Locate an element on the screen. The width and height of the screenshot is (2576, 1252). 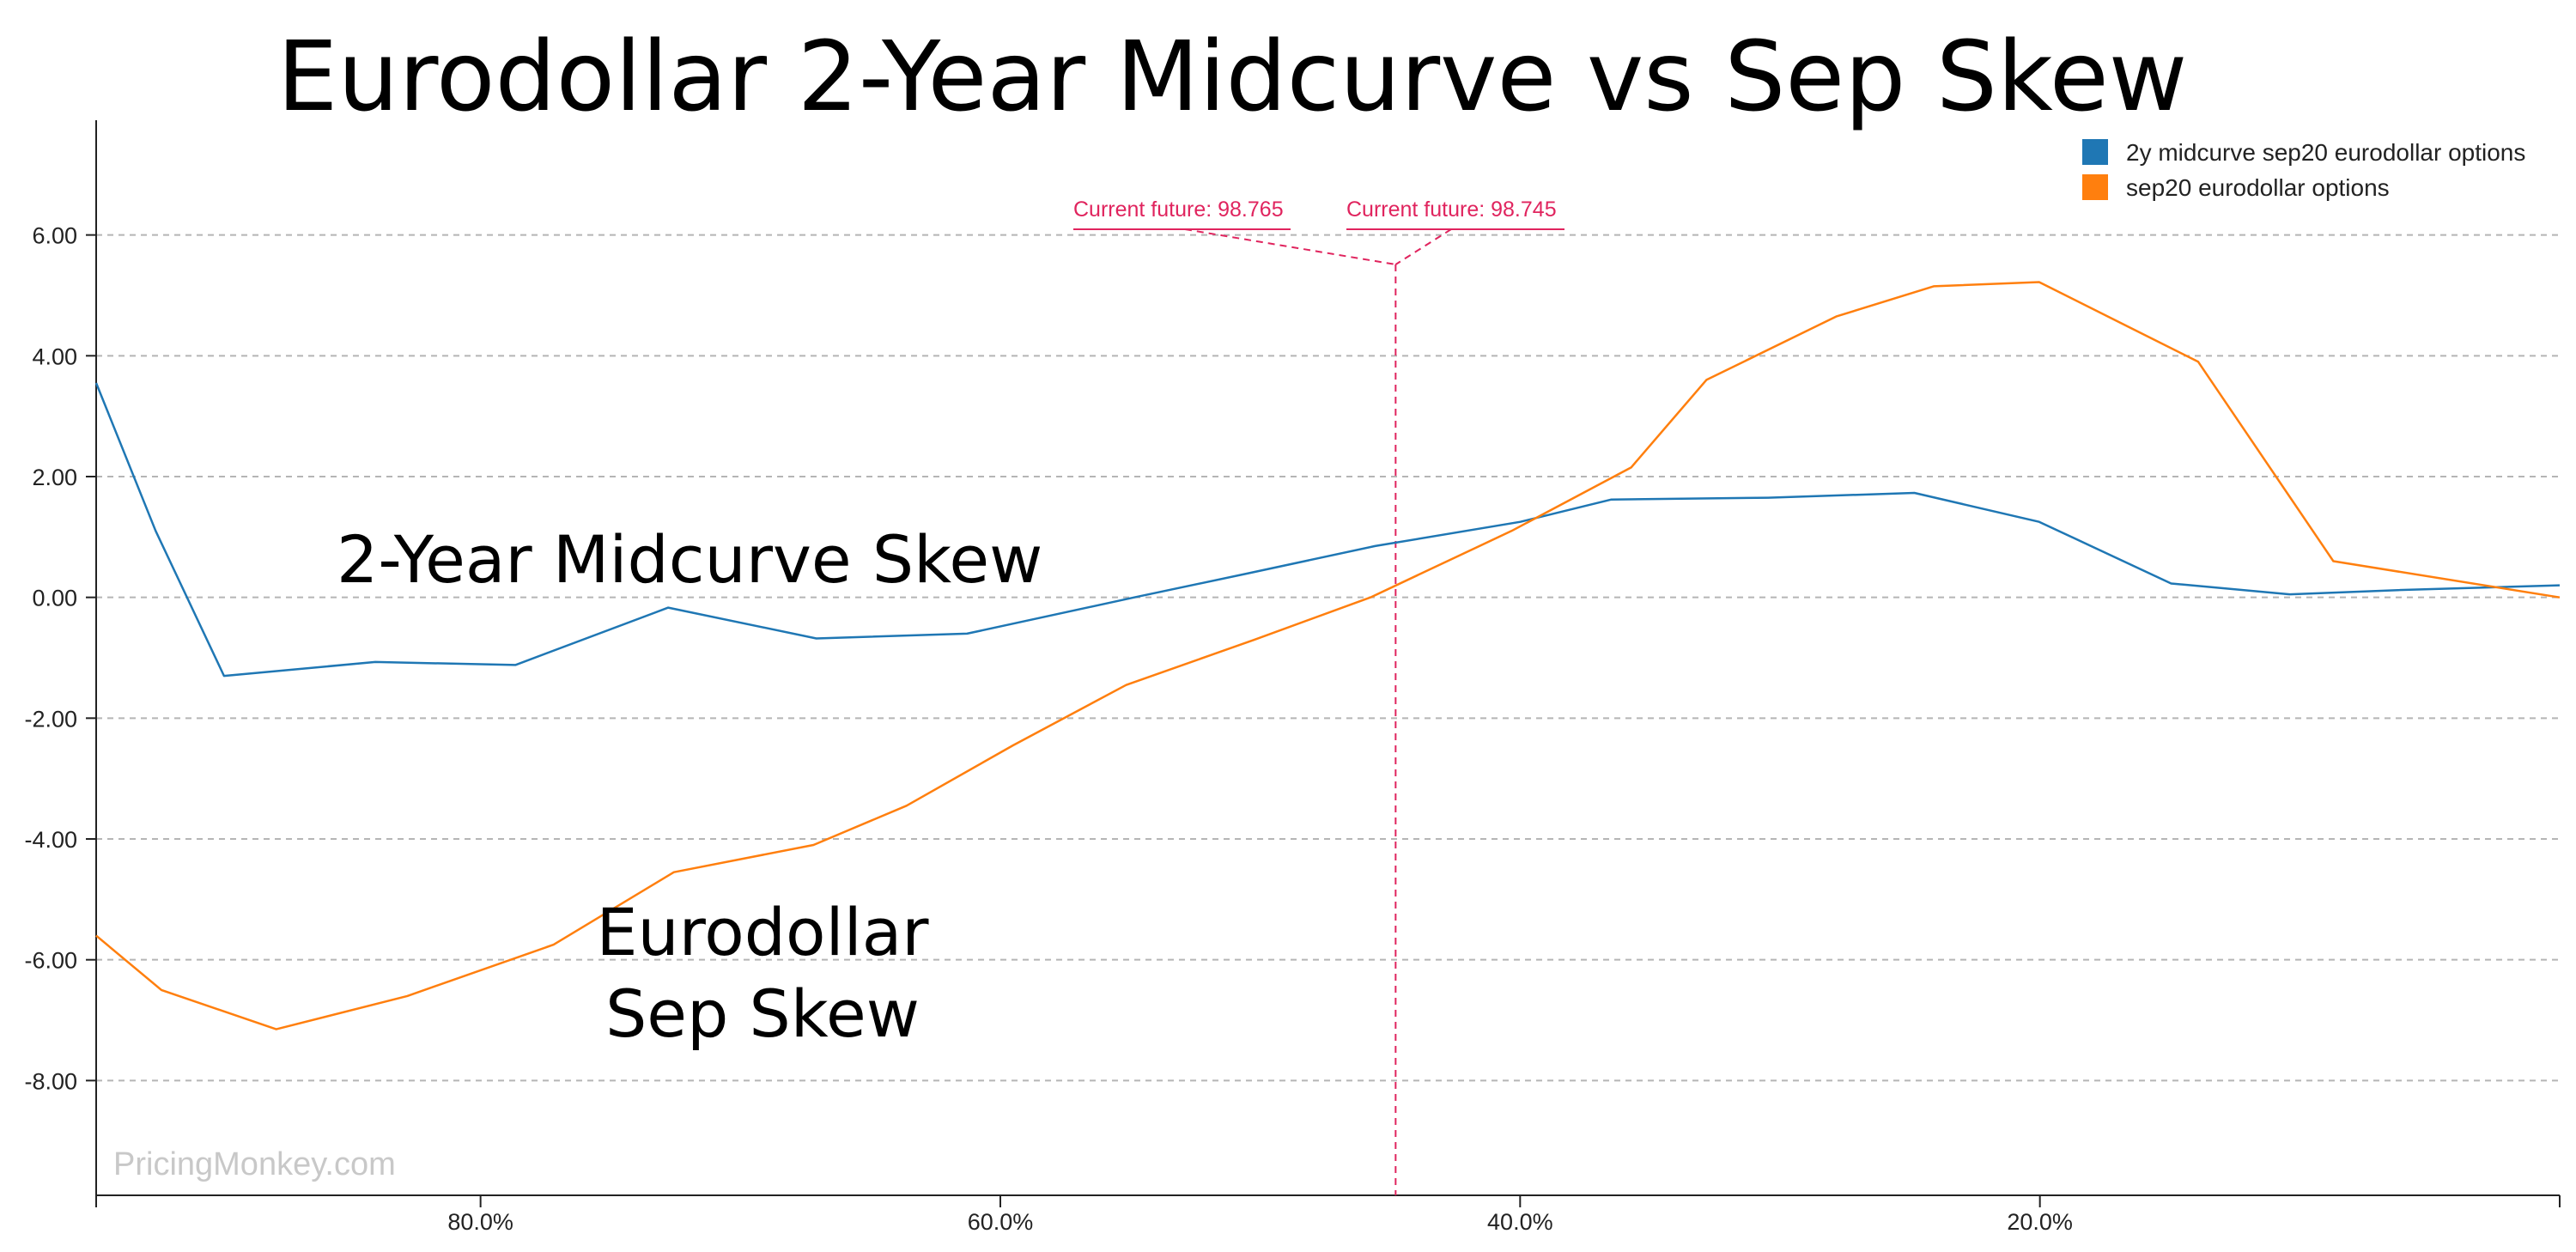
watermark: PricingMonkey.com is located at coordinates (254, 1164).